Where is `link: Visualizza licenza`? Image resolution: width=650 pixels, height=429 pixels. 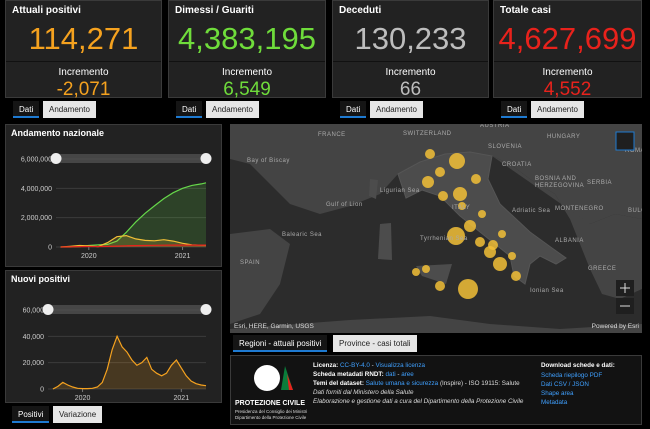
link: Visualizza licenza is located at coordinates (400, 365).